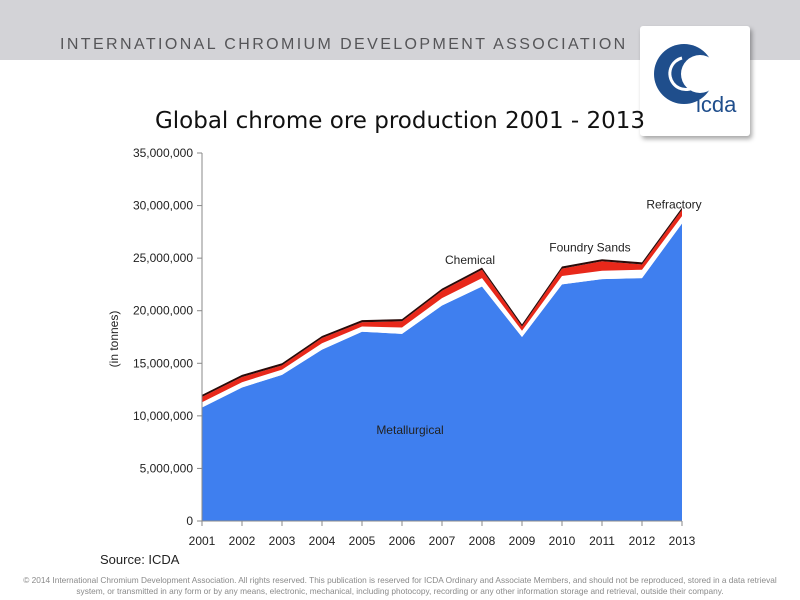 The width and height of the screenshot is (800, 600). I want to click on y-tick-label: 20,000,000, so click(163, 311).